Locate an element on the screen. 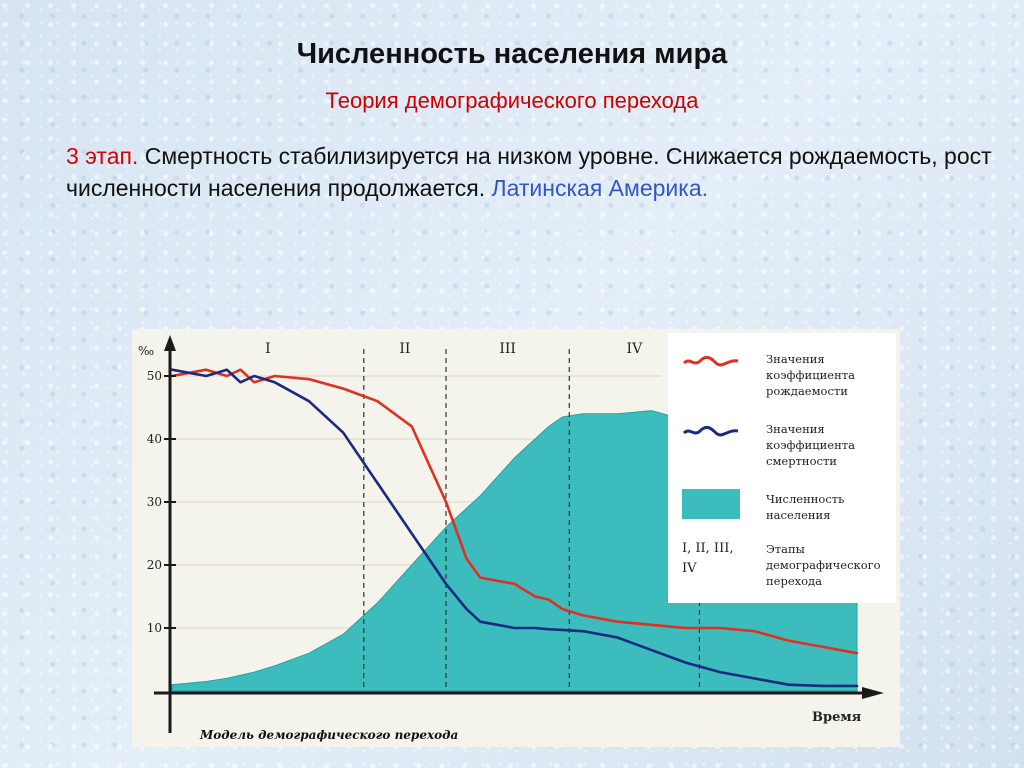  chart-caption: Модель демографического перехода is located at coordinates (328, 735).